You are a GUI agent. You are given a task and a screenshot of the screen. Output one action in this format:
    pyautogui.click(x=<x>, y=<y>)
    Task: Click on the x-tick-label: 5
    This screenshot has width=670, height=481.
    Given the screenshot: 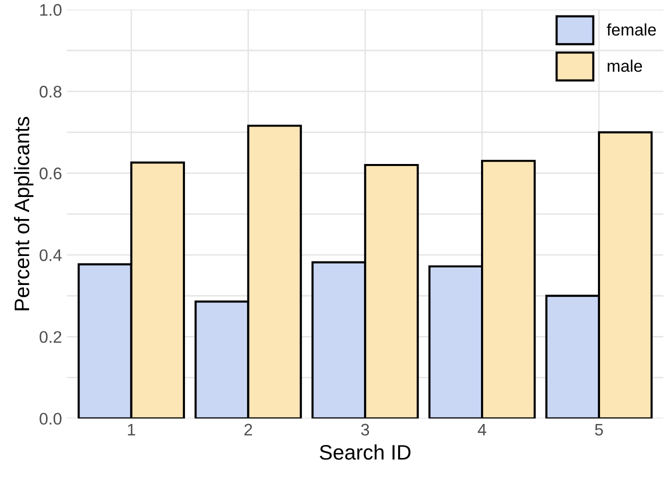 What is the action you would take?
    pyautogui.click(x=599, y=430)
    